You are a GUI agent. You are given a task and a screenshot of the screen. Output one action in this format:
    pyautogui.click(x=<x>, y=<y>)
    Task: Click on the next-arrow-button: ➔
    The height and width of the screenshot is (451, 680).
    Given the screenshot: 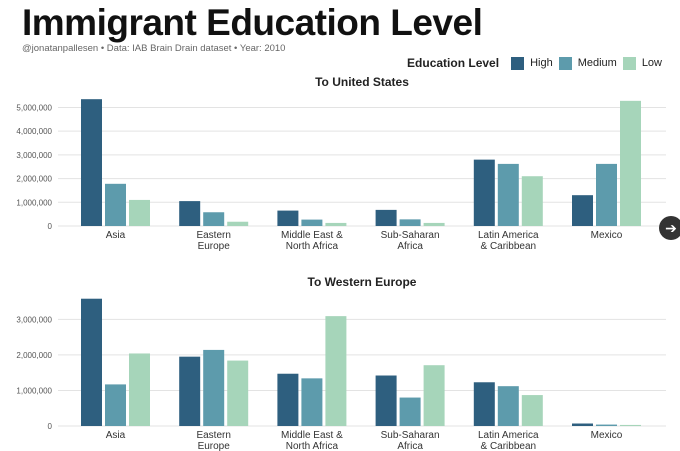 What is the action you would take?
    pyautogui.click(x=669, y=228)
    